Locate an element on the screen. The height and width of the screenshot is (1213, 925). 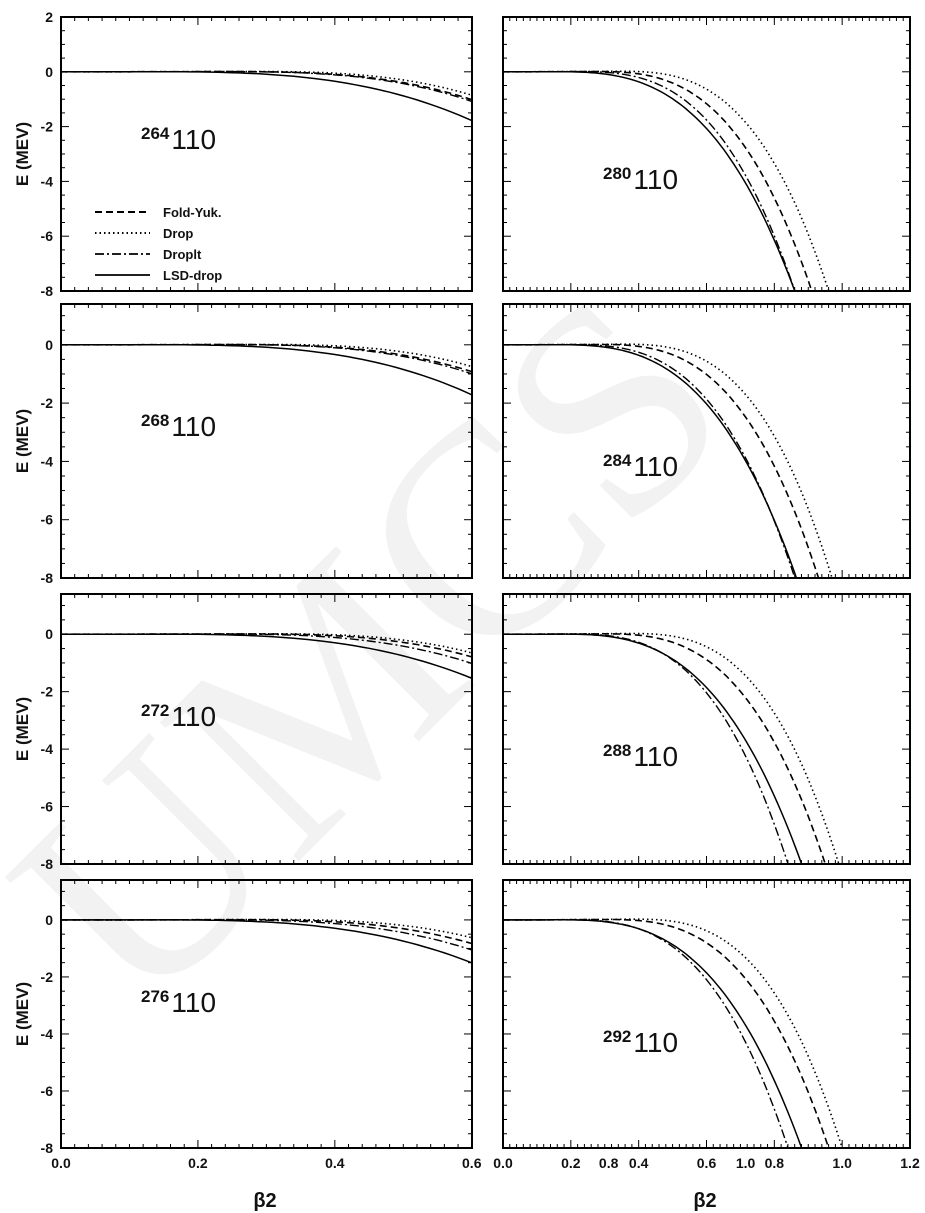
nucleus-label: 288110 is located at coordinates (640, 756).